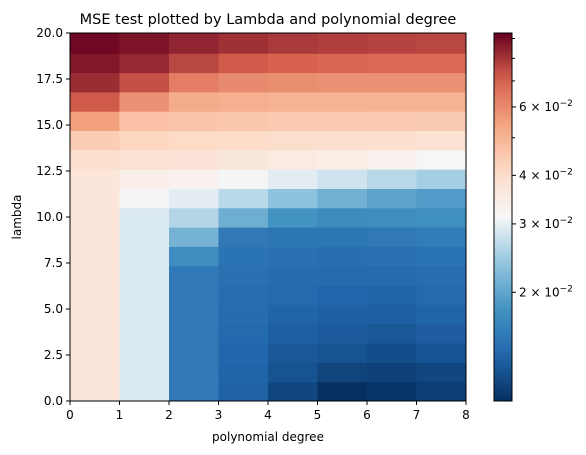  I want to click on x-tick-label: 7, so click(417, 415).